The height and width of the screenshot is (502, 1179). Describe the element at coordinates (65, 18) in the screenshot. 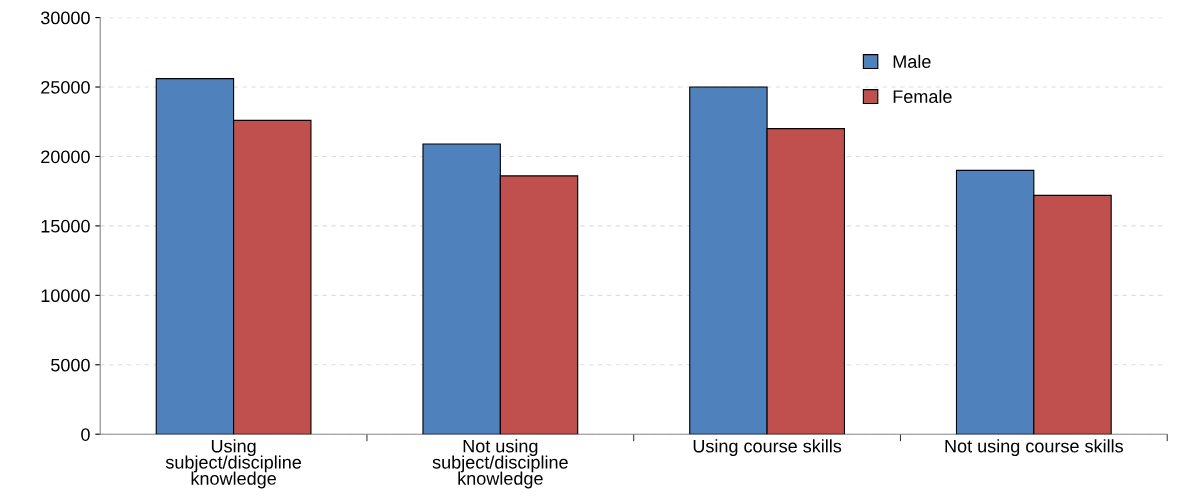

I see `y-tick-label: 30000` at that location.